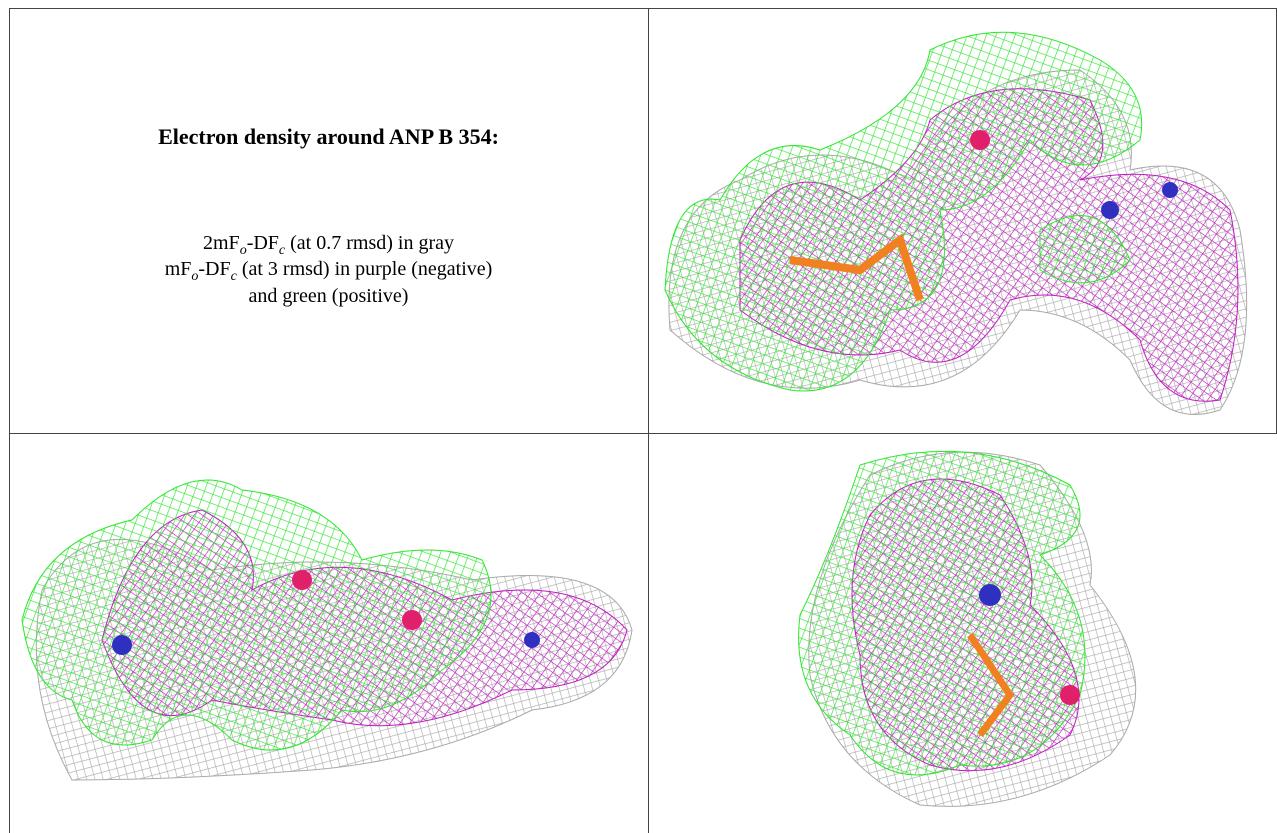 This screenshot has width=1277, height=833. I want to click on text: (at 0.7 rmsd) in gray, so click(369, 243).